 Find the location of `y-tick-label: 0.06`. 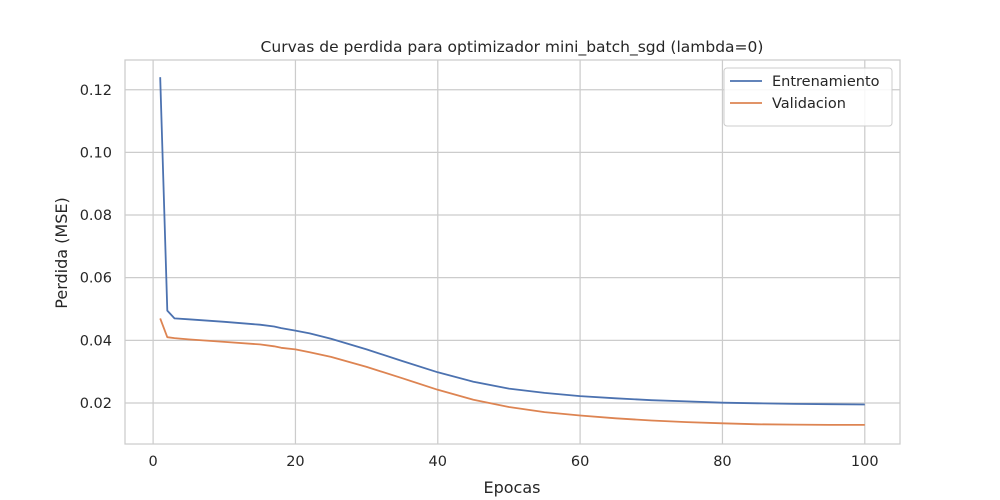

y-tick-label: 0.06 is located at coordinates (96, 279).